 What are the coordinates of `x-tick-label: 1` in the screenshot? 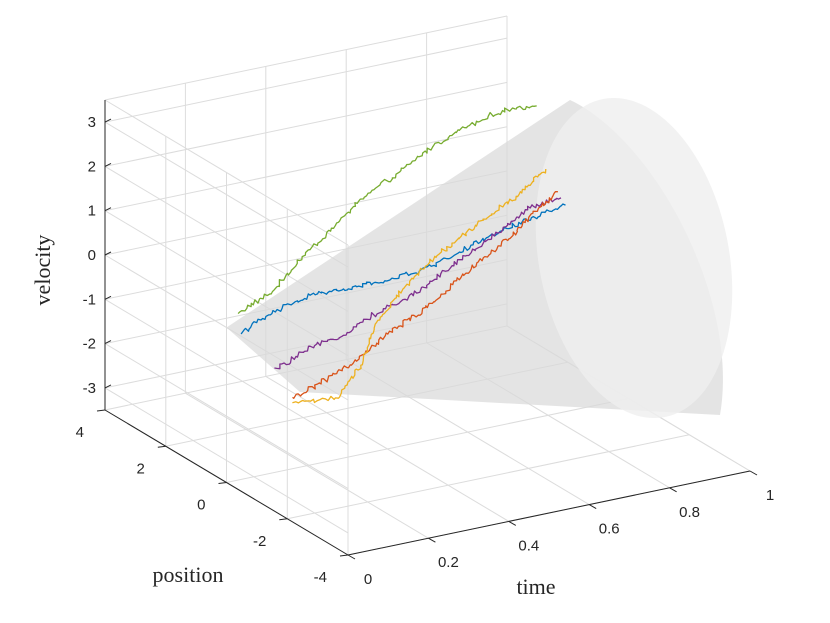 It's located at (770, 495).